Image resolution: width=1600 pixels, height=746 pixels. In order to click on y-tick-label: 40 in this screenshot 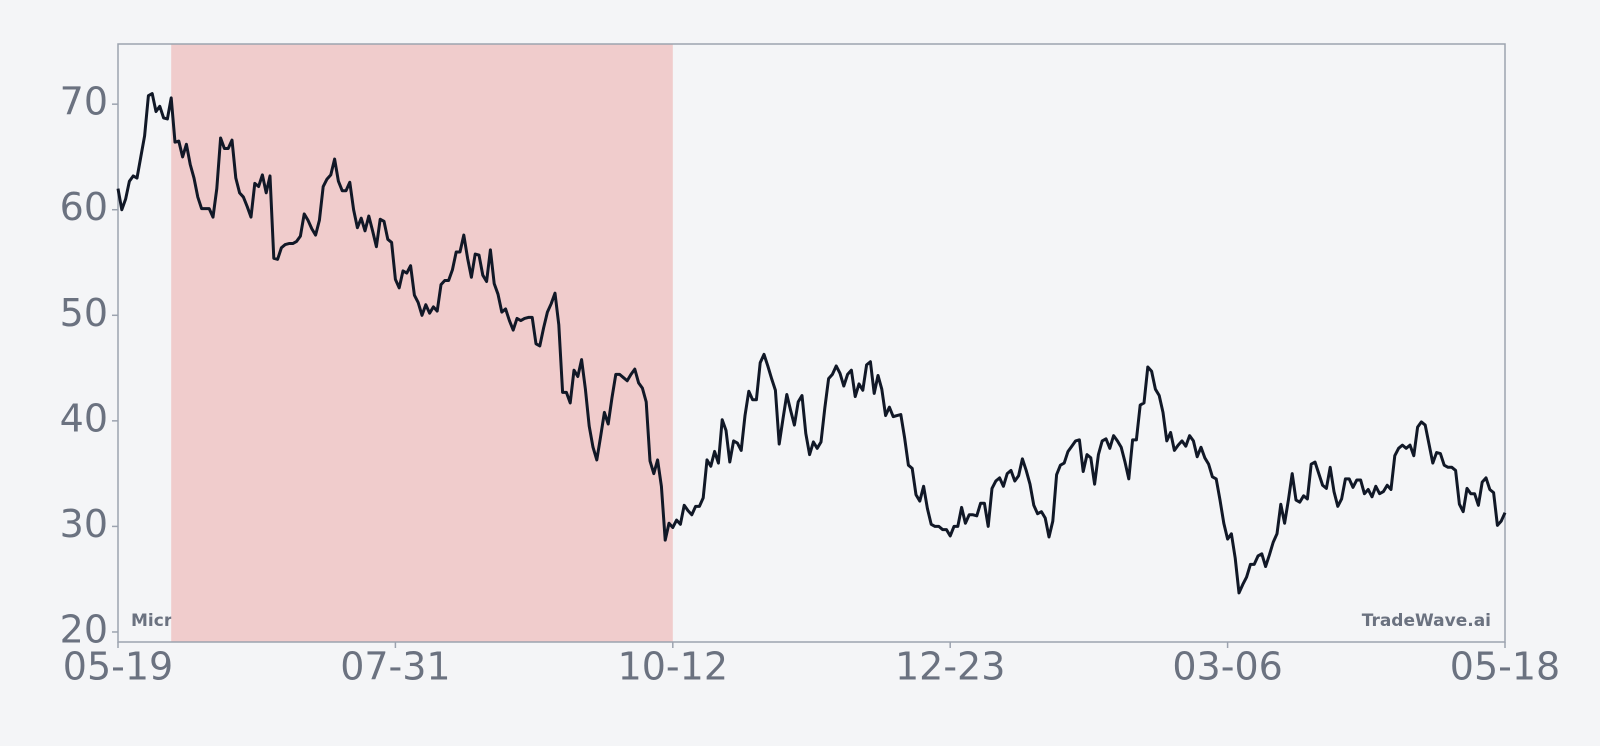, I will do `click(84, 418)`.